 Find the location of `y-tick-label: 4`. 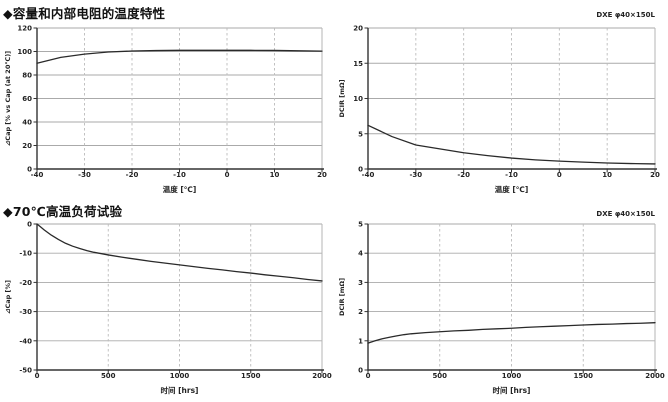

y-tick-label: 4 is located at coordinates (360, 254).